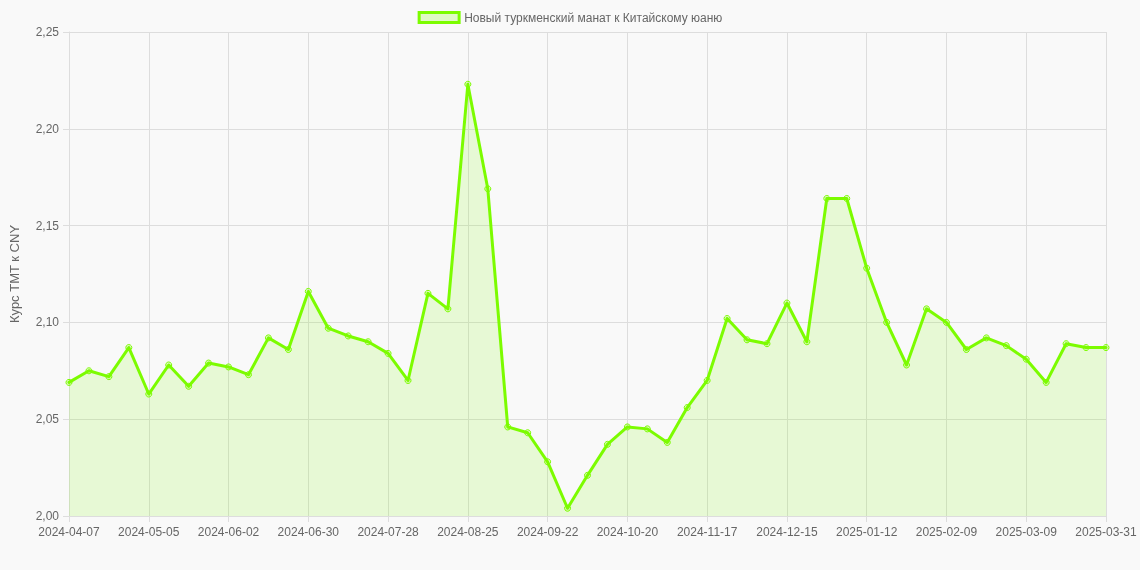  What do you see at coordinates (867, 532) in the screenshot?
I see `x-tick-label: 2025-01-12` at bounding box center [867, 532].